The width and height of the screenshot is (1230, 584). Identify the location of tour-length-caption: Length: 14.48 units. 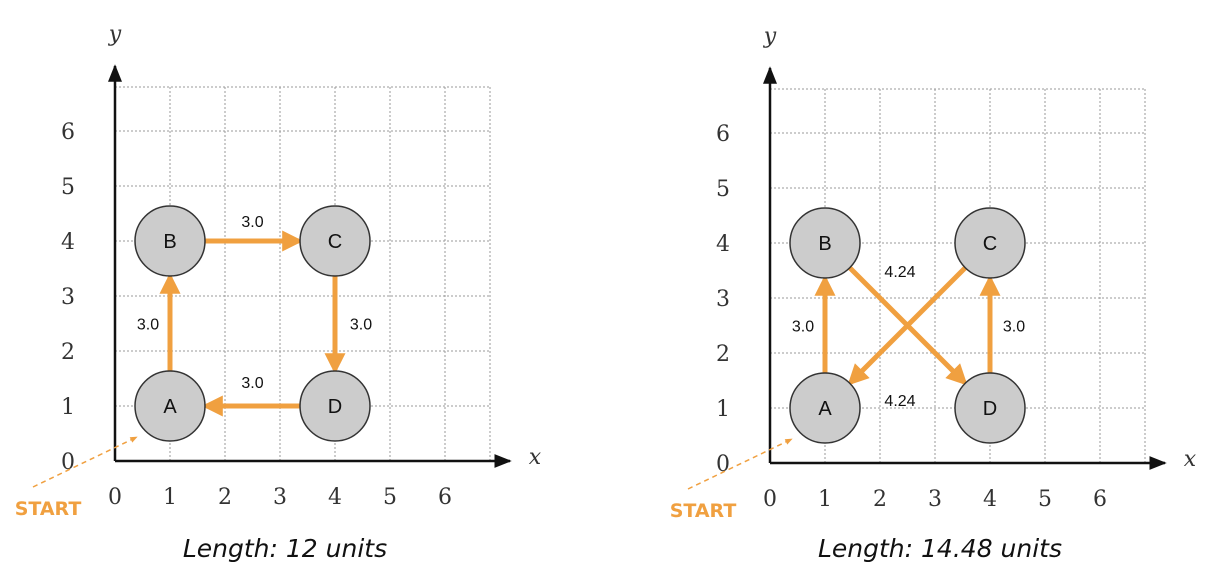
(940, 548).